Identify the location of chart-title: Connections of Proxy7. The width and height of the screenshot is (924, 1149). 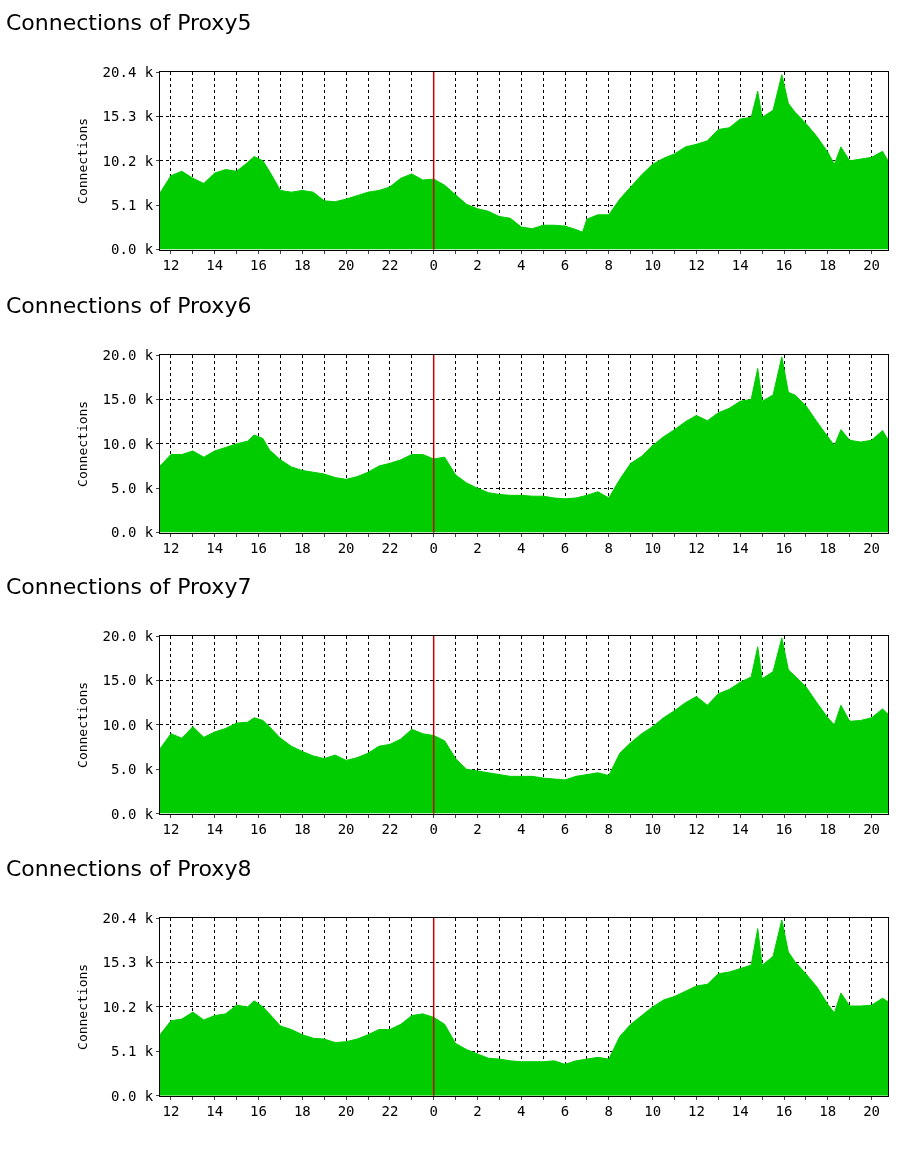
(129, 586).